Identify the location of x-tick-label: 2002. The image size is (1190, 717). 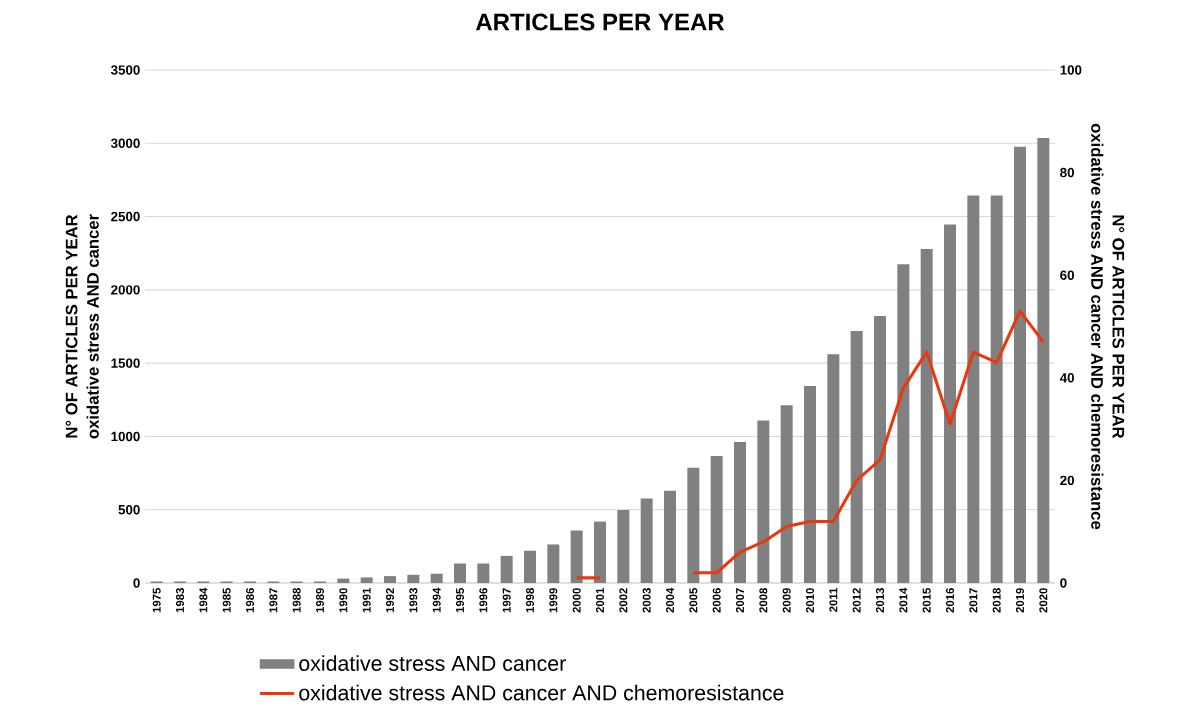
(623, 600).